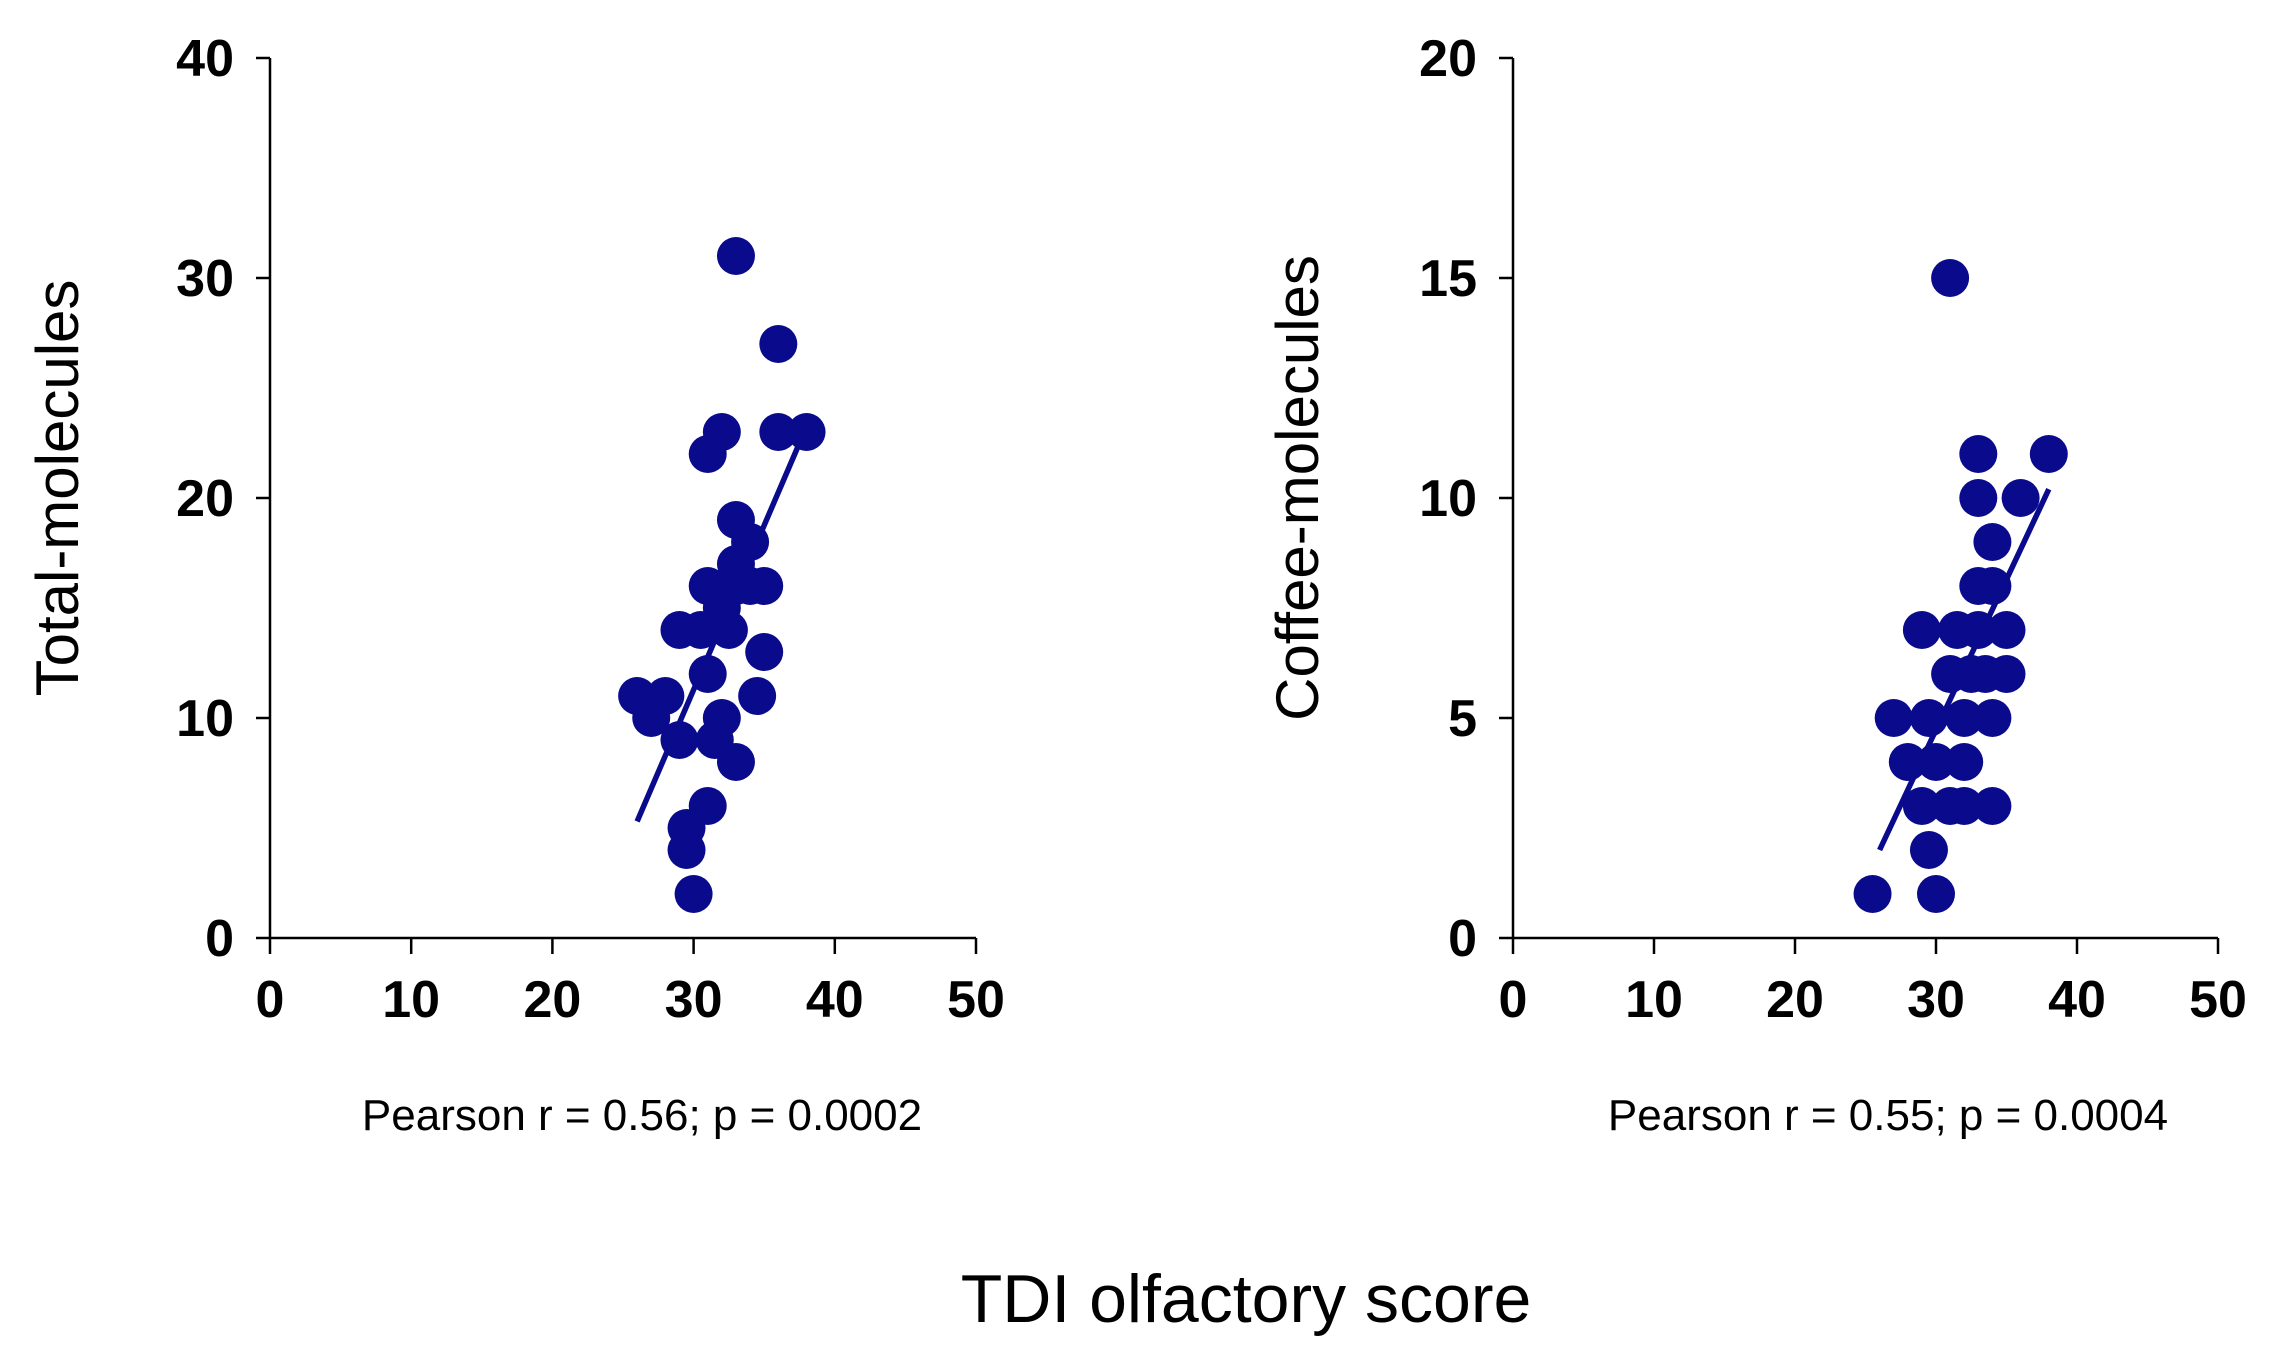  Describe the element at coordinates (1246, 1299) in the screenshot. I see `shared-x-axis-title: TDI olfactory score` at that location.